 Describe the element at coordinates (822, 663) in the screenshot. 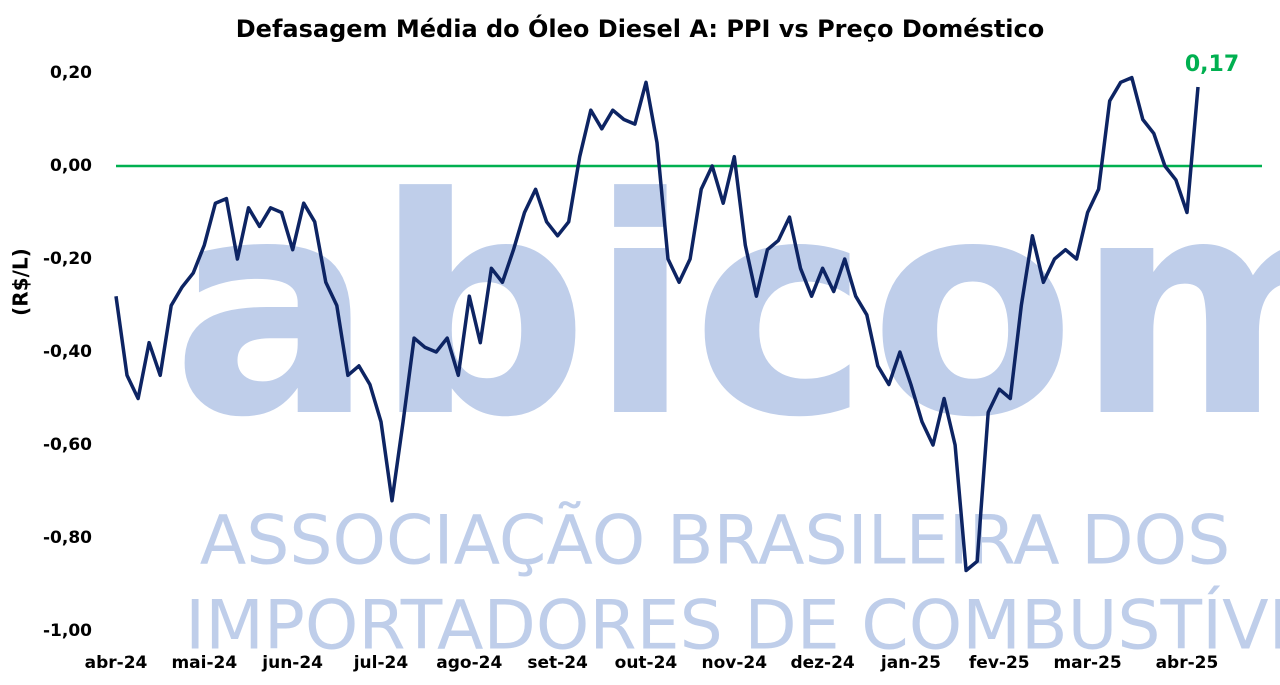

I see `x-tick-label: dez-24` at that location.